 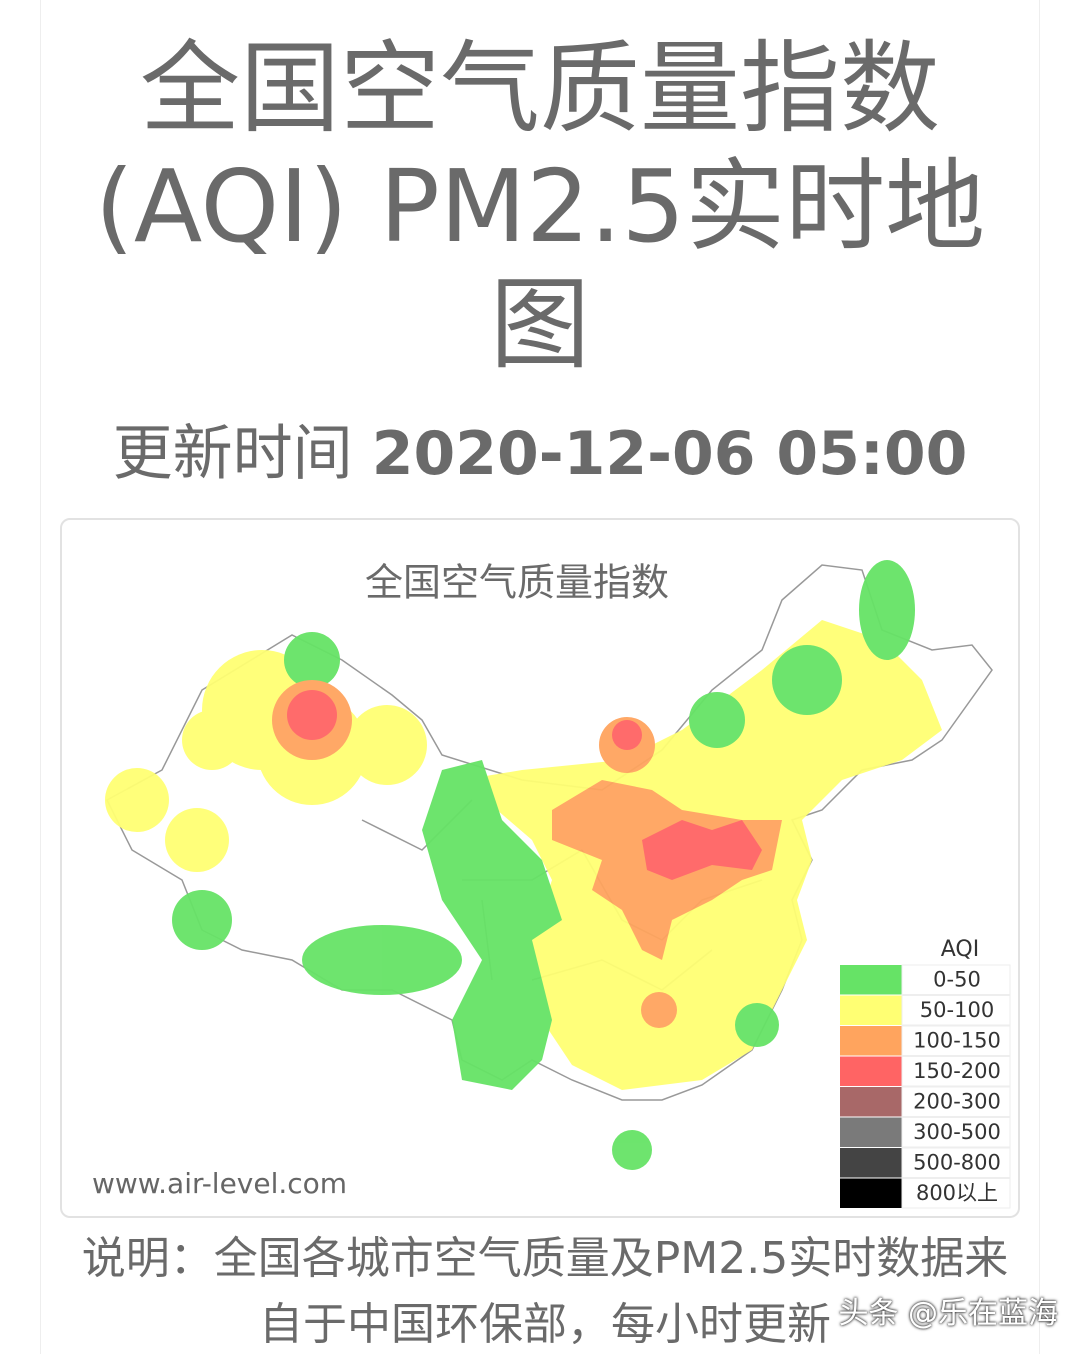 I want to click on orange-area, so click(x=659, y=1010).